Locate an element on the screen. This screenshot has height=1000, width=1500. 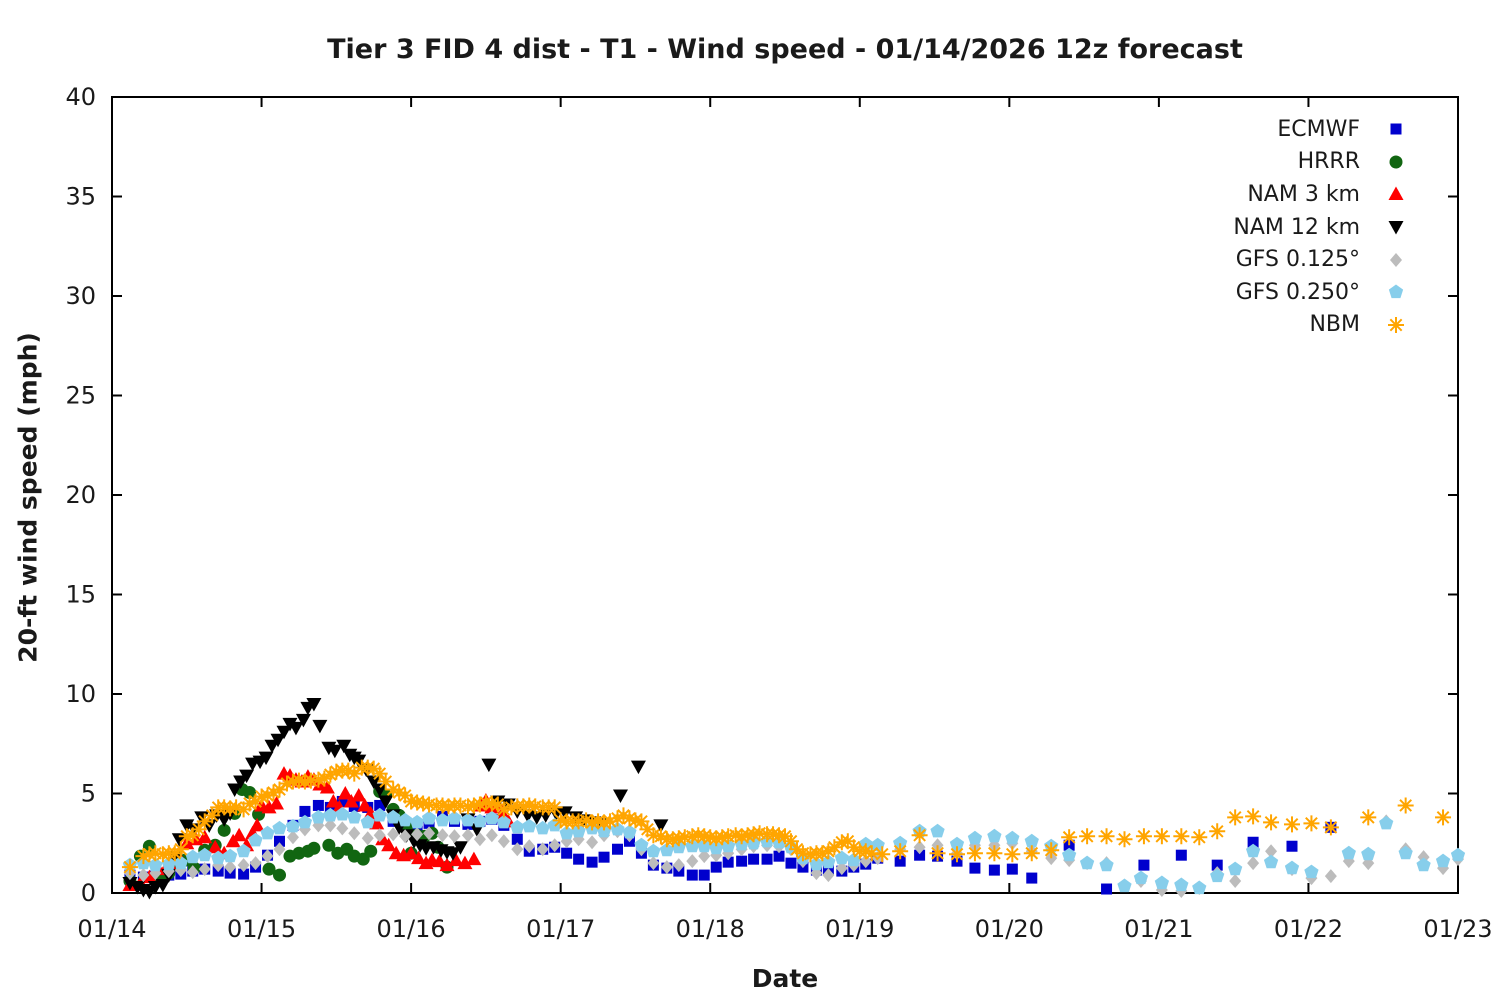
svg-text: 01/18 is located at coordinates (710, 929).